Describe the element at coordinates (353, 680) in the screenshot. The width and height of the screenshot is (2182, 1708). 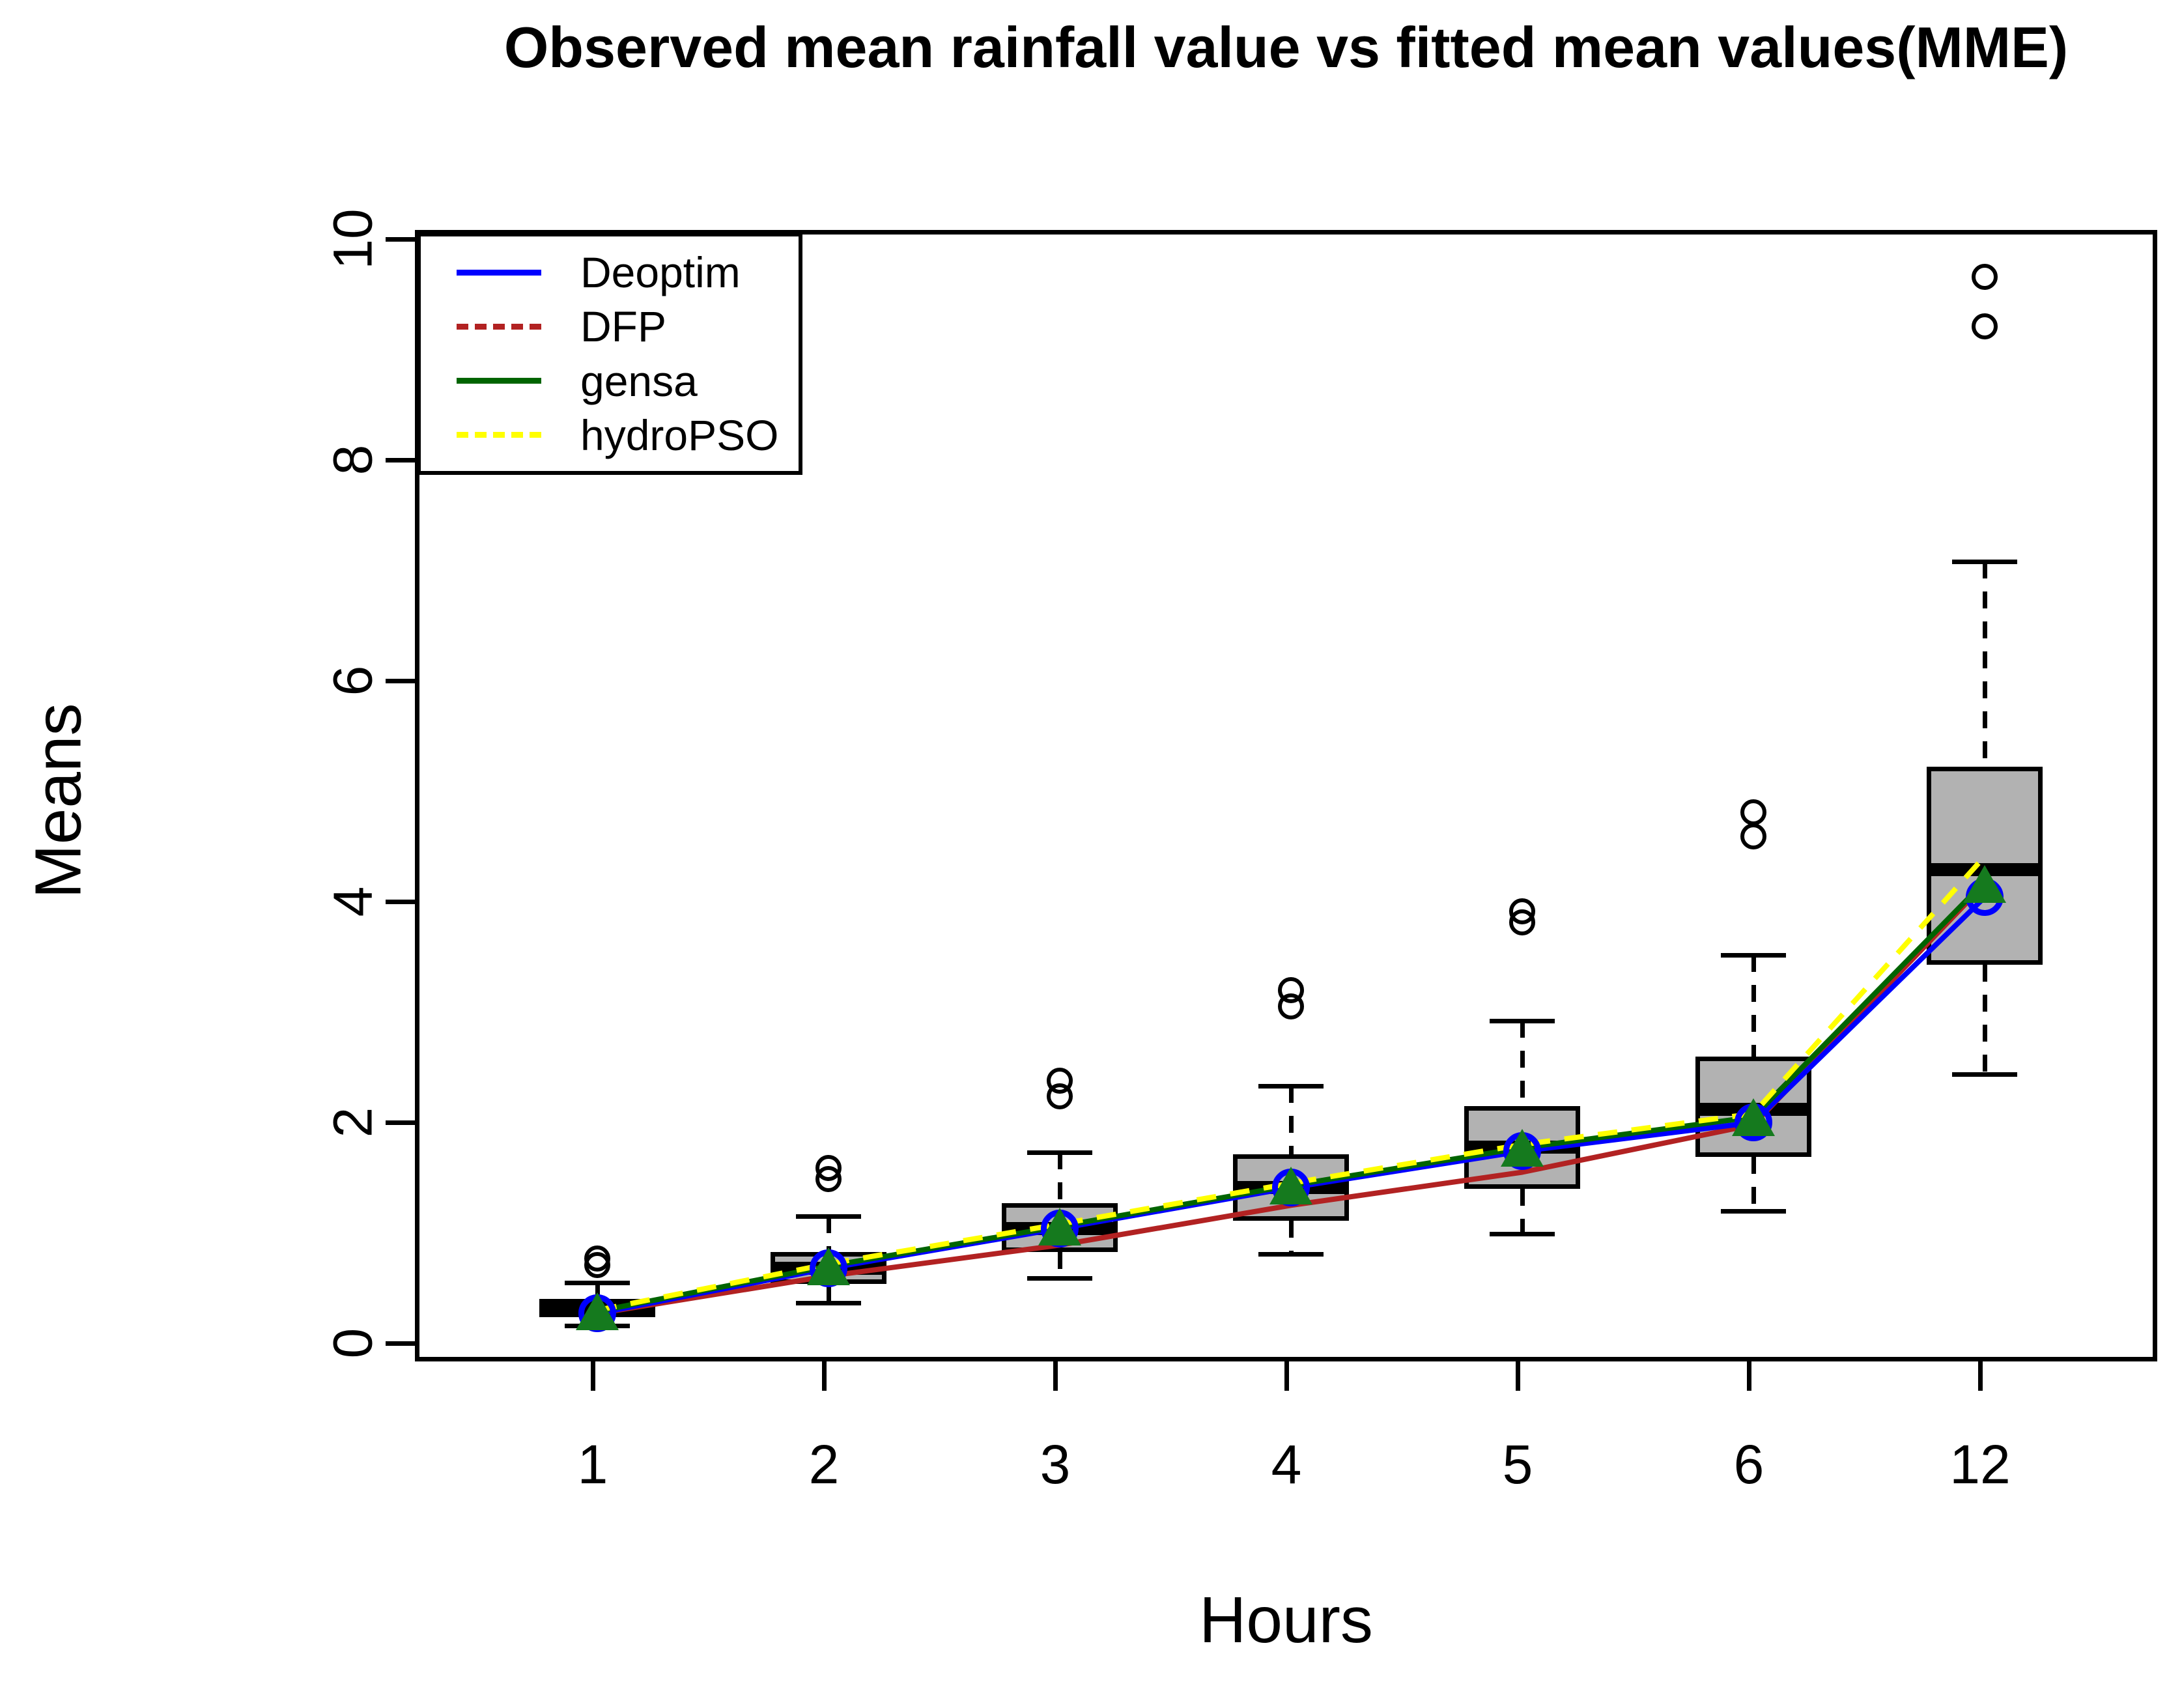
I see `y-tick-label-6: 6` at that location.